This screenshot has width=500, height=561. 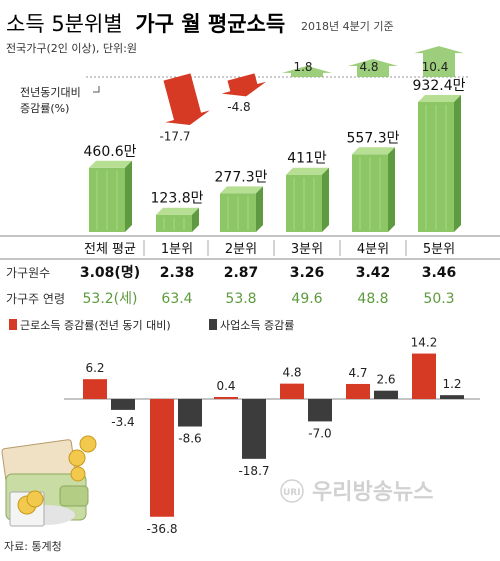 What do you see at coordinates (372, 299) in the screenshot?
I see `table-cell: 48.8` at bounding box center [372, 299].